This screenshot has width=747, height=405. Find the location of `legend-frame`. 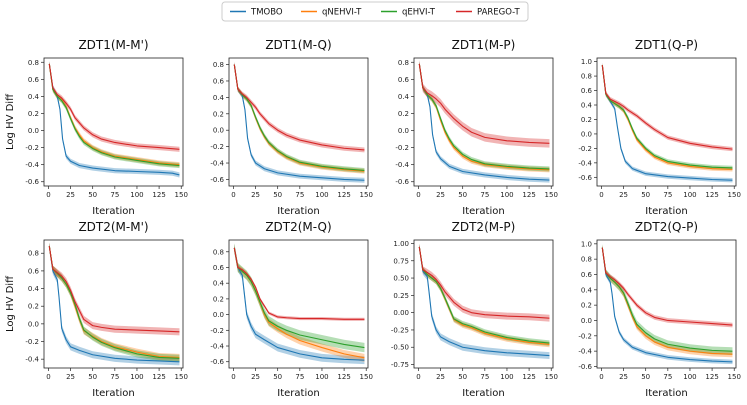

legend-frame is located at coordinates (375, 11).